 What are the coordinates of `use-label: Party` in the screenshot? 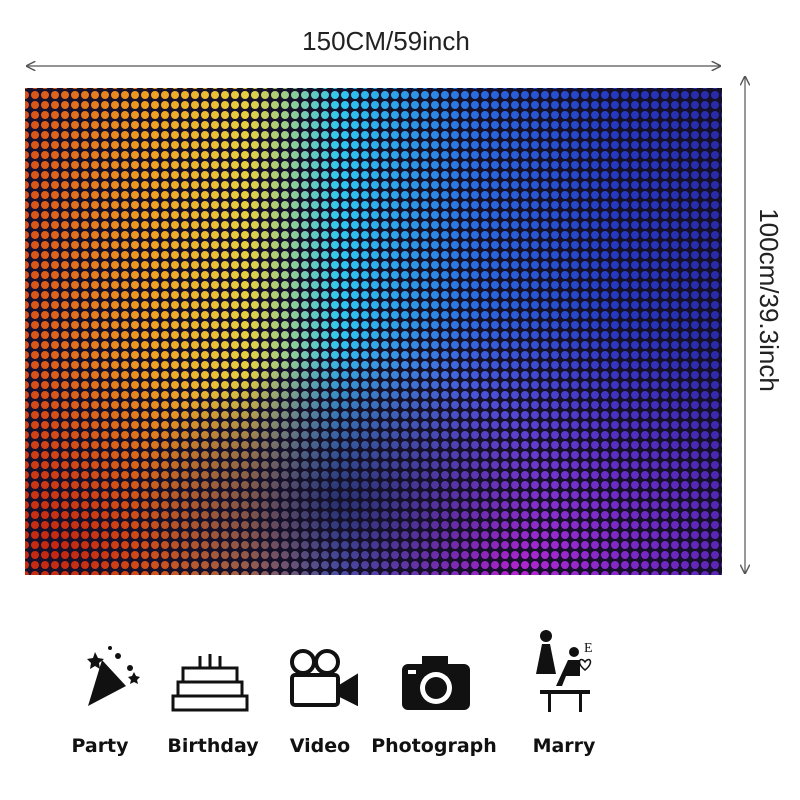 It's located at (100, 746).